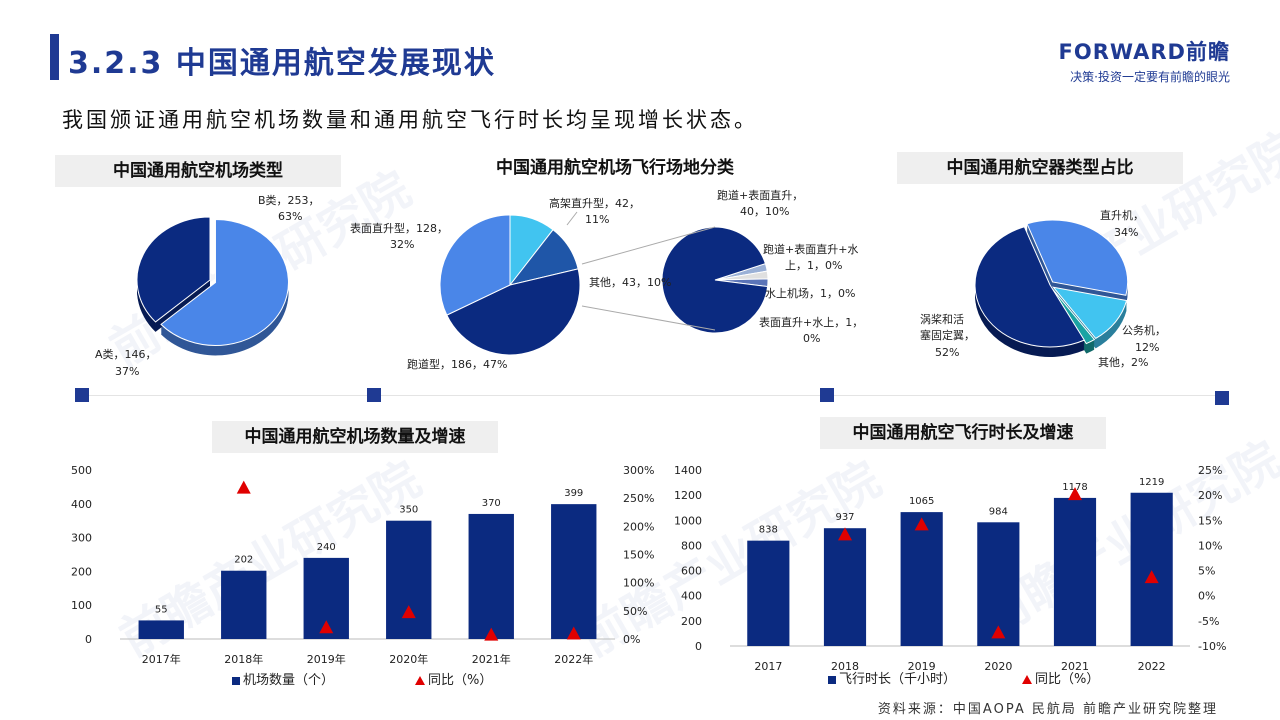 The width and height of the screenshot is (1280, 720). I want to click on x-tick-label: 2020, so click(998, 665).